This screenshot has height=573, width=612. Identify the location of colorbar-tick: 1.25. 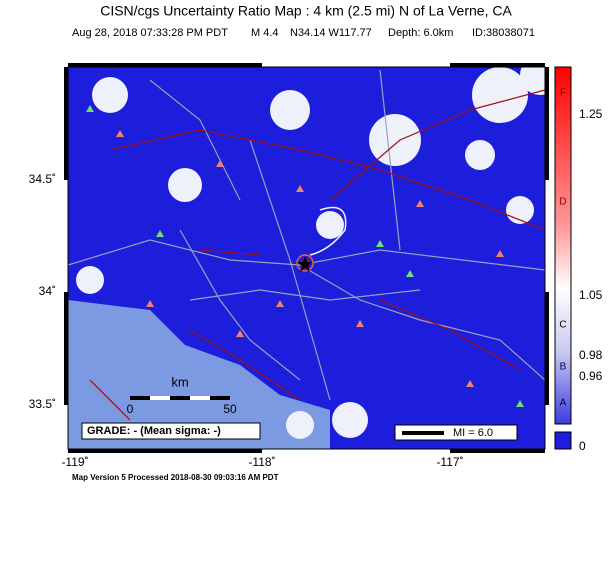
(591, 114).